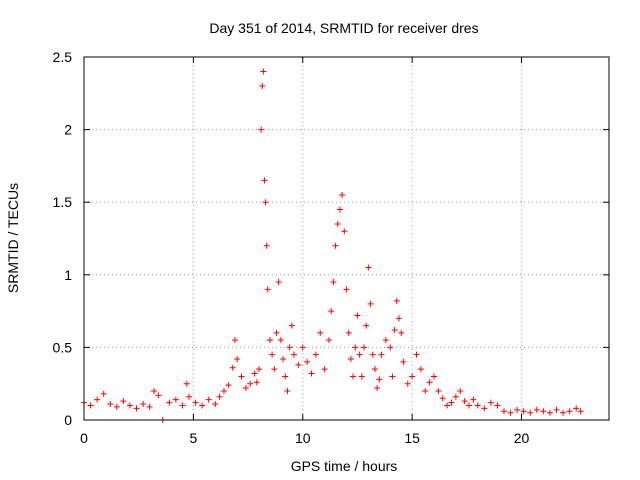 This screenshot has width=640, height=480. Describe the element at coordinates (63, 347) in the screenshot. I see `y-tick-label: 0.5` at that location.